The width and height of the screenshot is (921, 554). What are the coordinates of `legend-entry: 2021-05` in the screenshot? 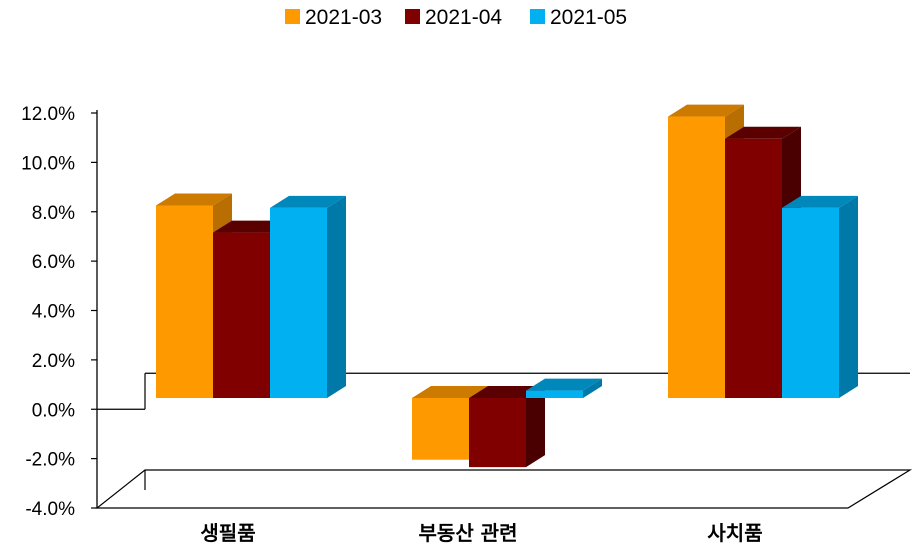 It's located at (578, 17).